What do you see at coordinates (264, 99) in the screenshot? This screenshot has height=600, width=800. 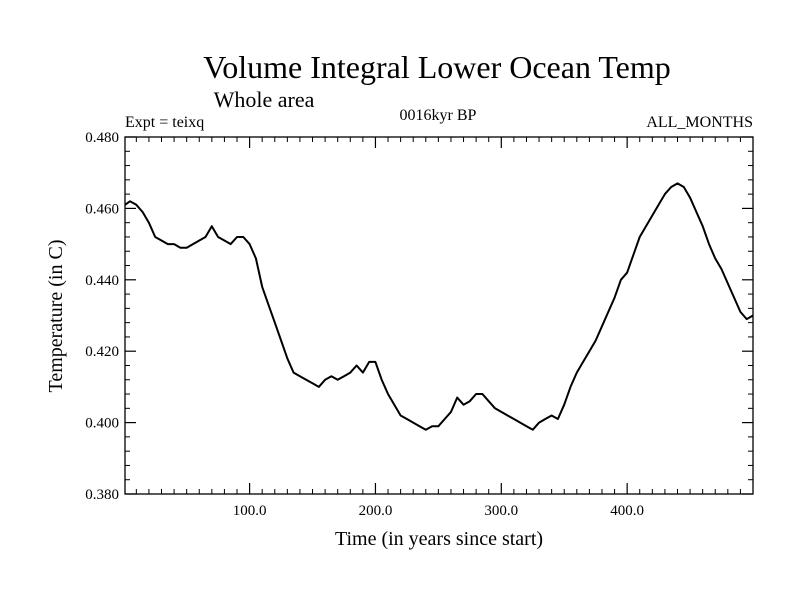 I see `chart-subtitle: Whole area` at bounding box center [264, 99].